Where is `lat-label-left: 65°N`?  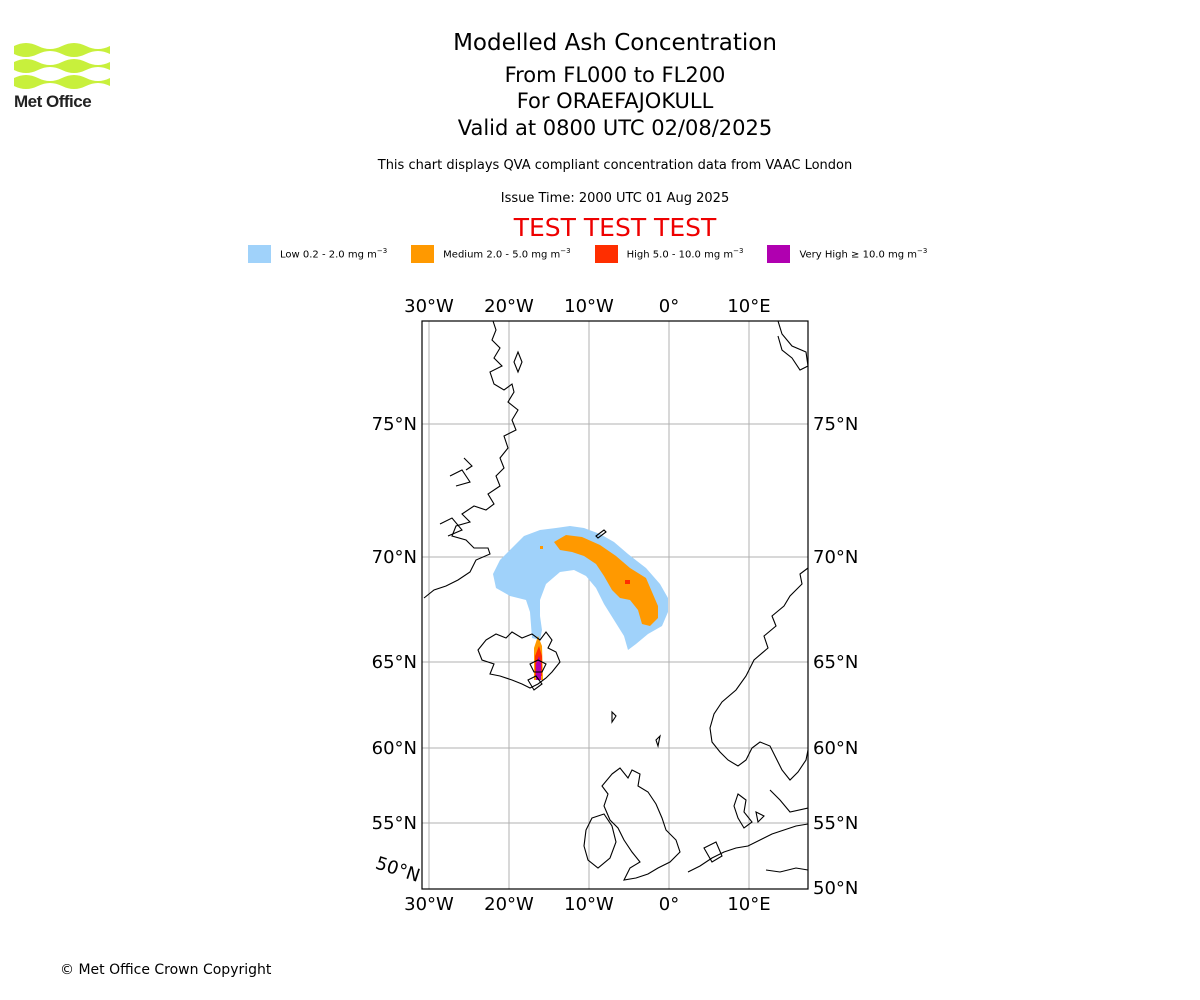
lat-label-left: 65°N is located at coordinates (394, 662).